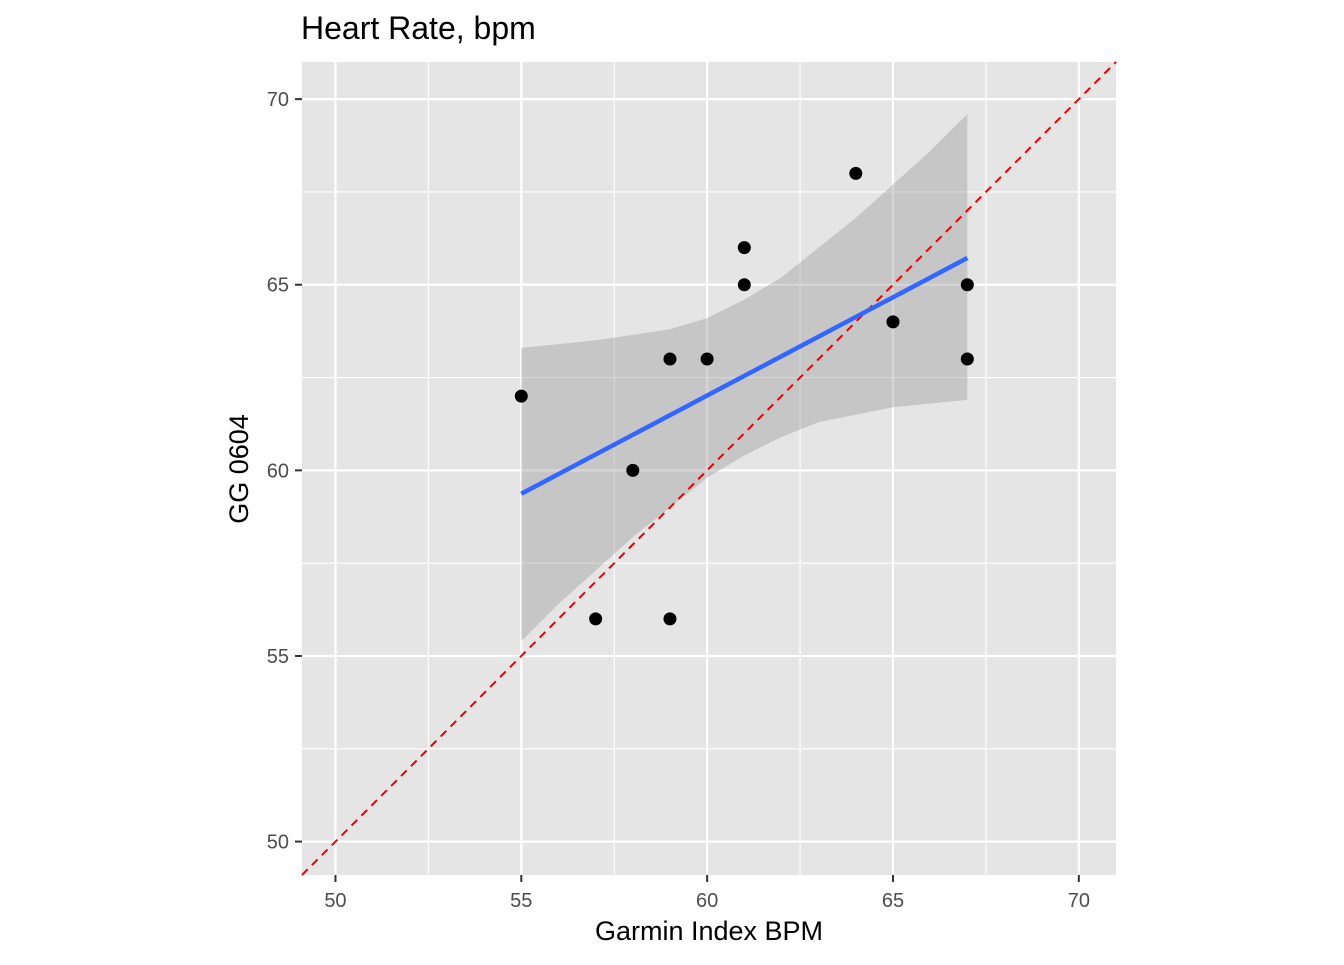 The width and height of the screenshot is (1344, 965). I want to click on y-axis: 50 55 60 65 70, so click(284, 471).